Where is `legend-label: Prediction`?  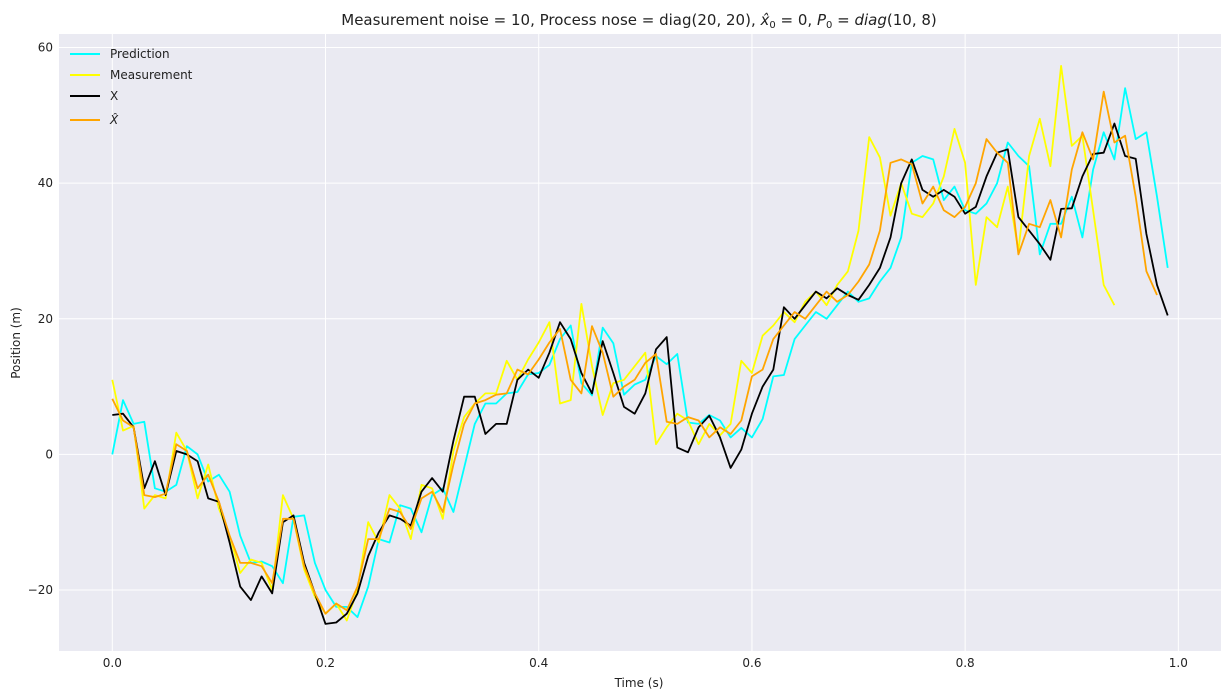
legend-label: Prediction is located at coordinates (140, 54).